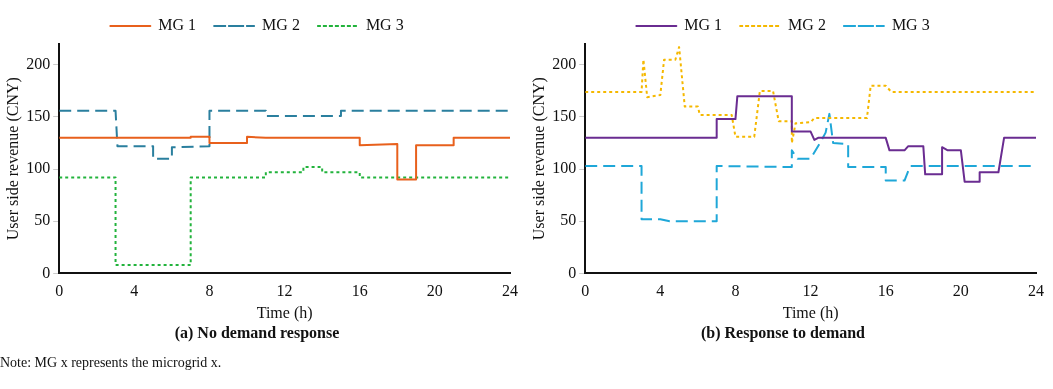 Image resolution: width=1053 pixels, height=389 pixels. What do you see at coordinates (257, 332) in the screenshot?
I see `text: (a) No demand response` at bounding box center [257, 332].